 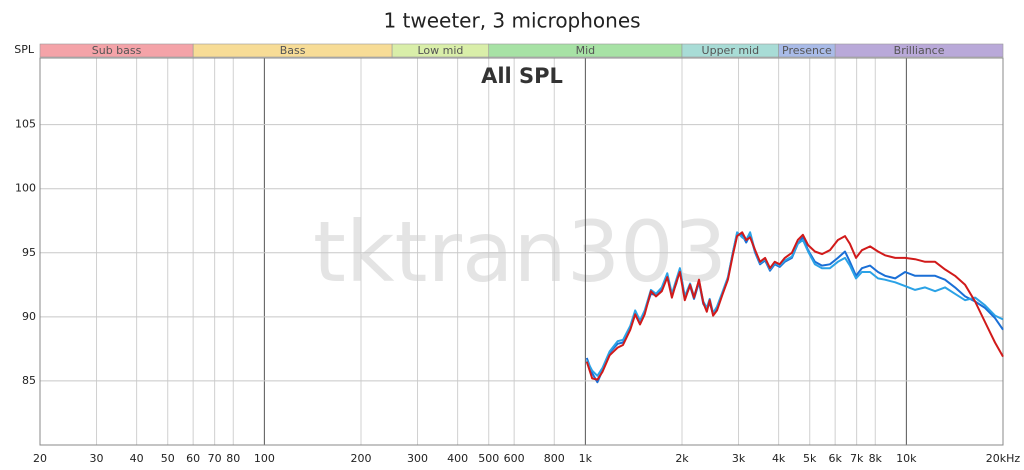 What do you see at coordinates (168, 458) in the screenshot?
I see `x-tick-label: 50` at bounding box center [168, 458].